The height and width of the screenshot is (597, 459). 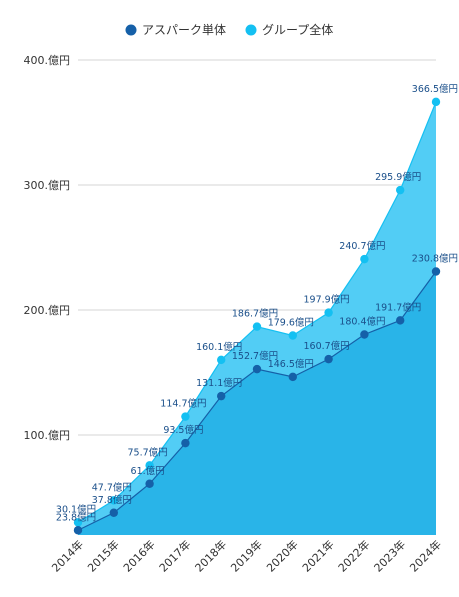 What do you see at coordinates (148, 452) in the screenshot?
I see `data-label-series-2: 75.7億円` at bounding box center [148, 452].